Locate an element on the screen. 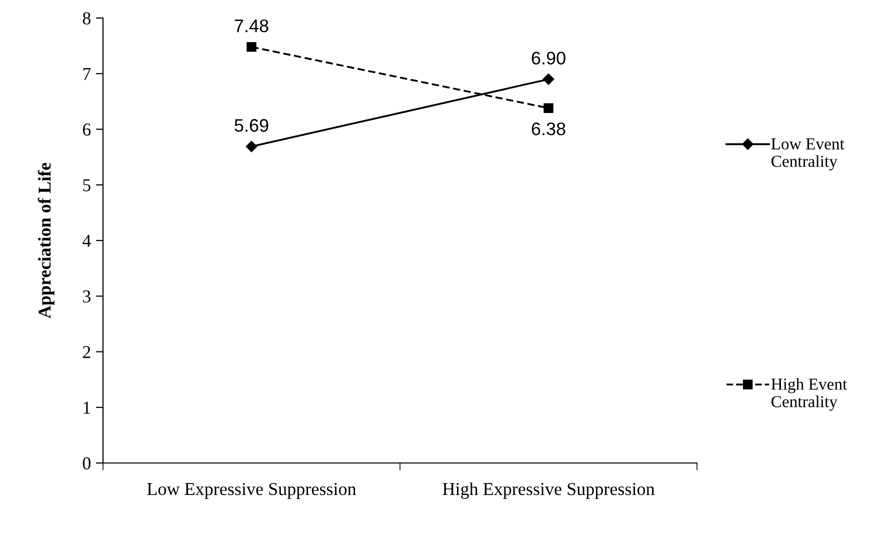 This screenshot has height=534, width=869. y-tick-label: 4 is located at coordinates (86, 240).